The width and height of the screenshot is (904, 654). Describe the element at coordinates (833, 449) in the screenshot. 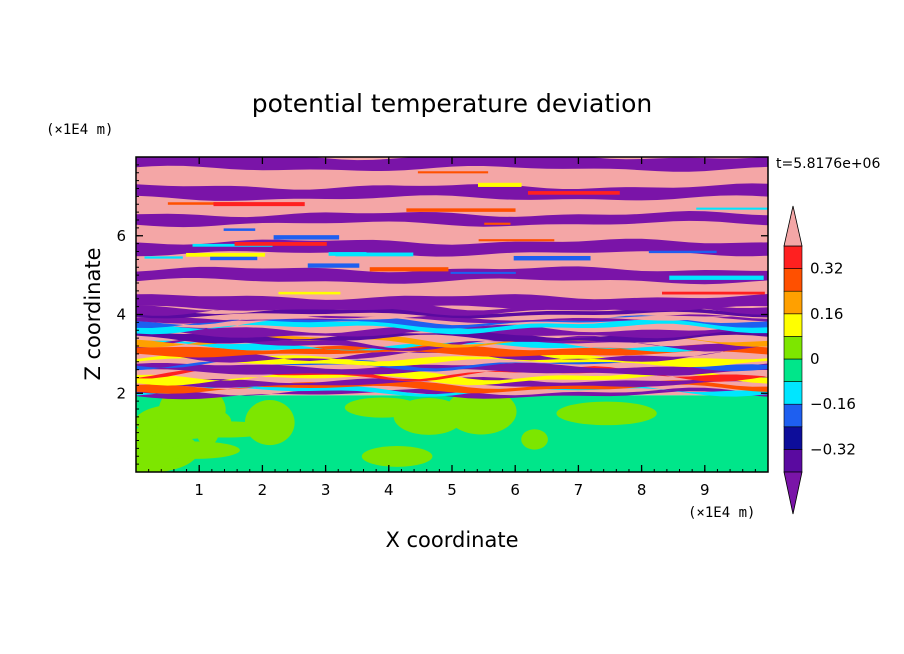

I see `colorbar-tick-label: −0.32` at that location.